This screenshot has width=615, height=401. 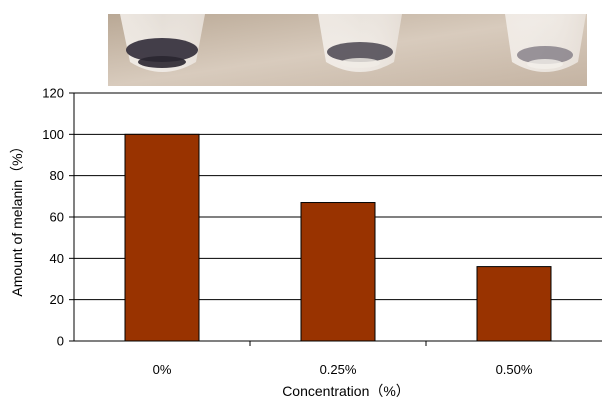 What do you see at coordinates (162, 369) in the screenshot?
I see `x-tick-label: 0%` at bounding box center [162, 369].